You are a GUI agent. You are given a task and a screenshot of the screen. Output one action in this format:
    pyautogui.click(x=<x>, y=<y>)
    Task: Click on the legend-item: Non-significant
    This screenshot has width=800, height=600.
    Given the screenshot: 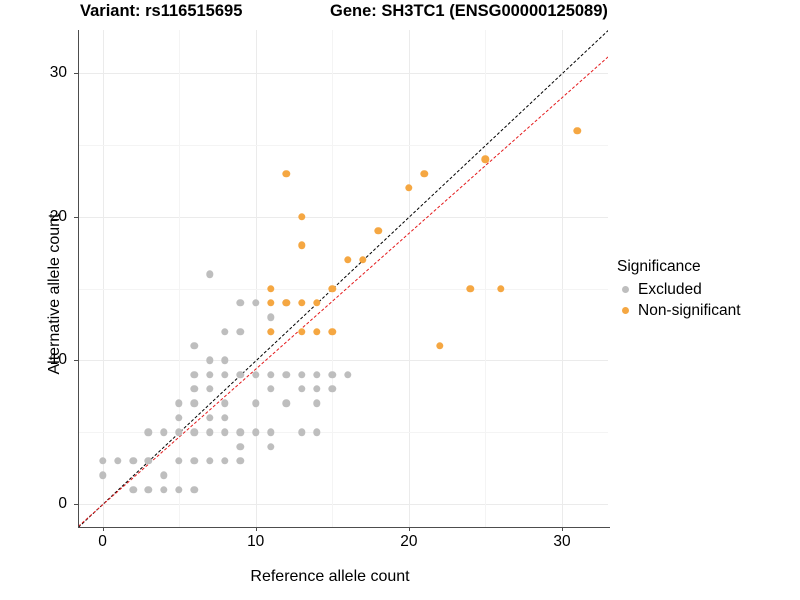 What is the action you would take?
    pyautogui.click(x=707, y=310)
    